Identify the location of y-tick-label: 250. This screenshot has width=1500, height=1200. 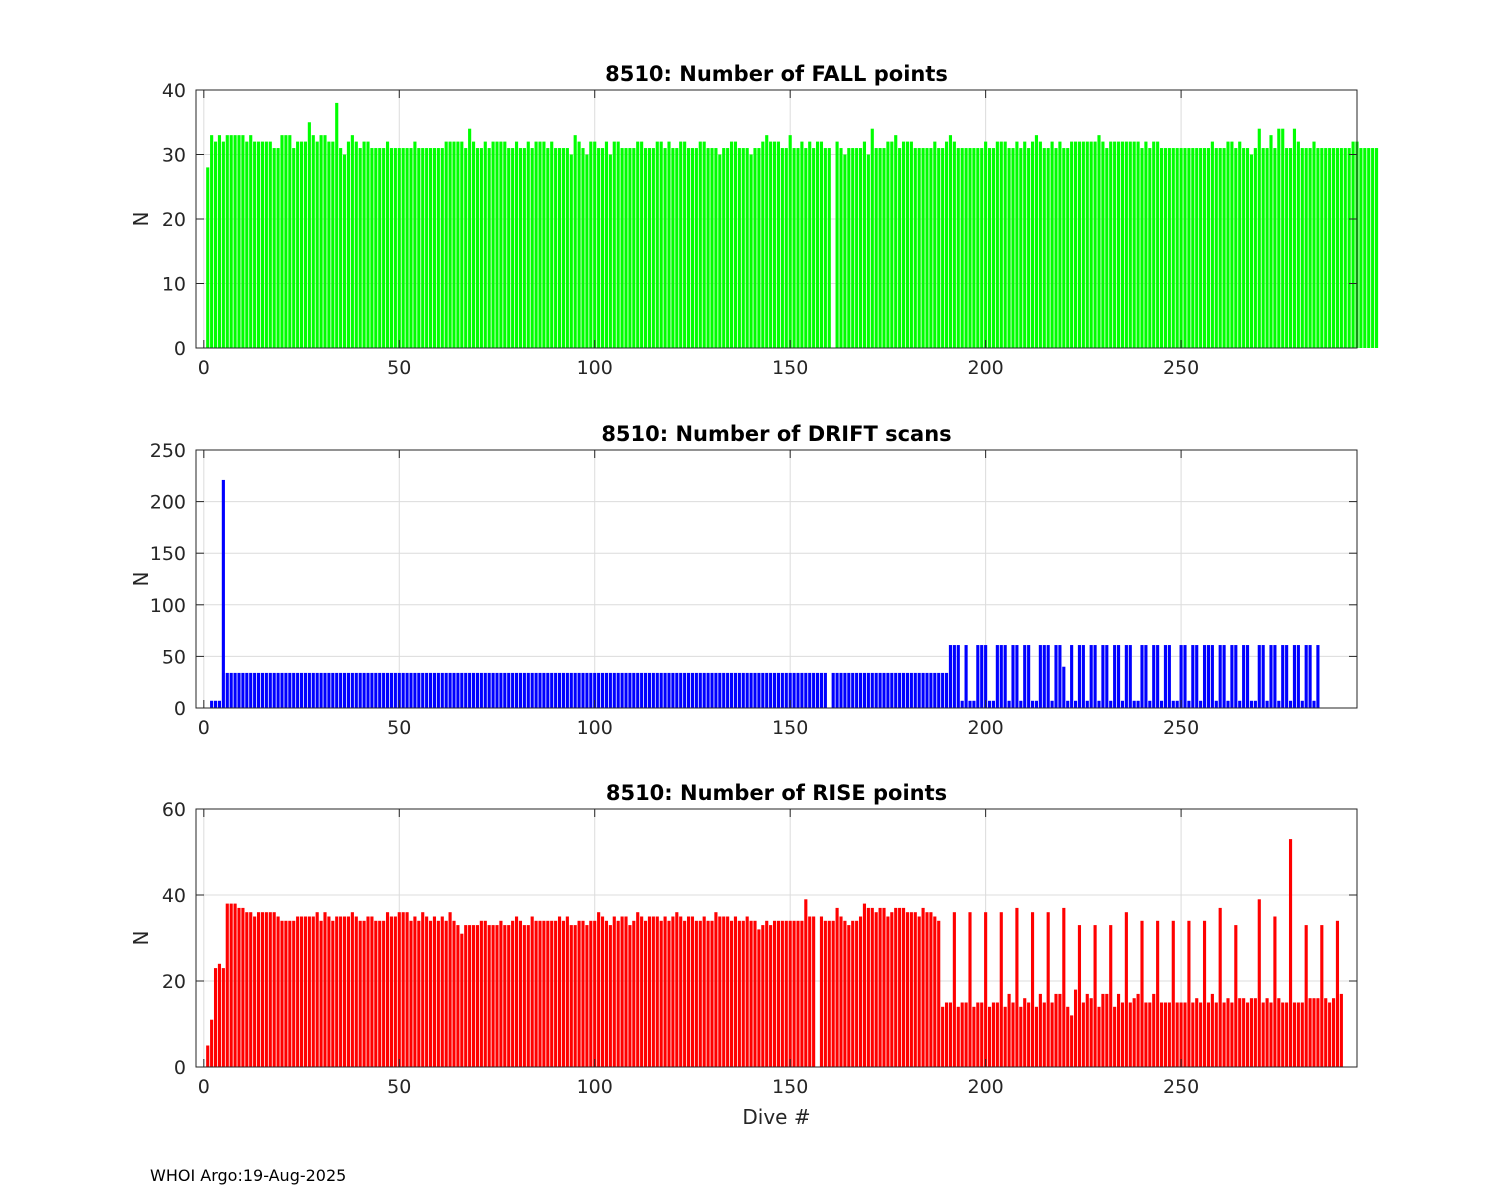
(168, 451).